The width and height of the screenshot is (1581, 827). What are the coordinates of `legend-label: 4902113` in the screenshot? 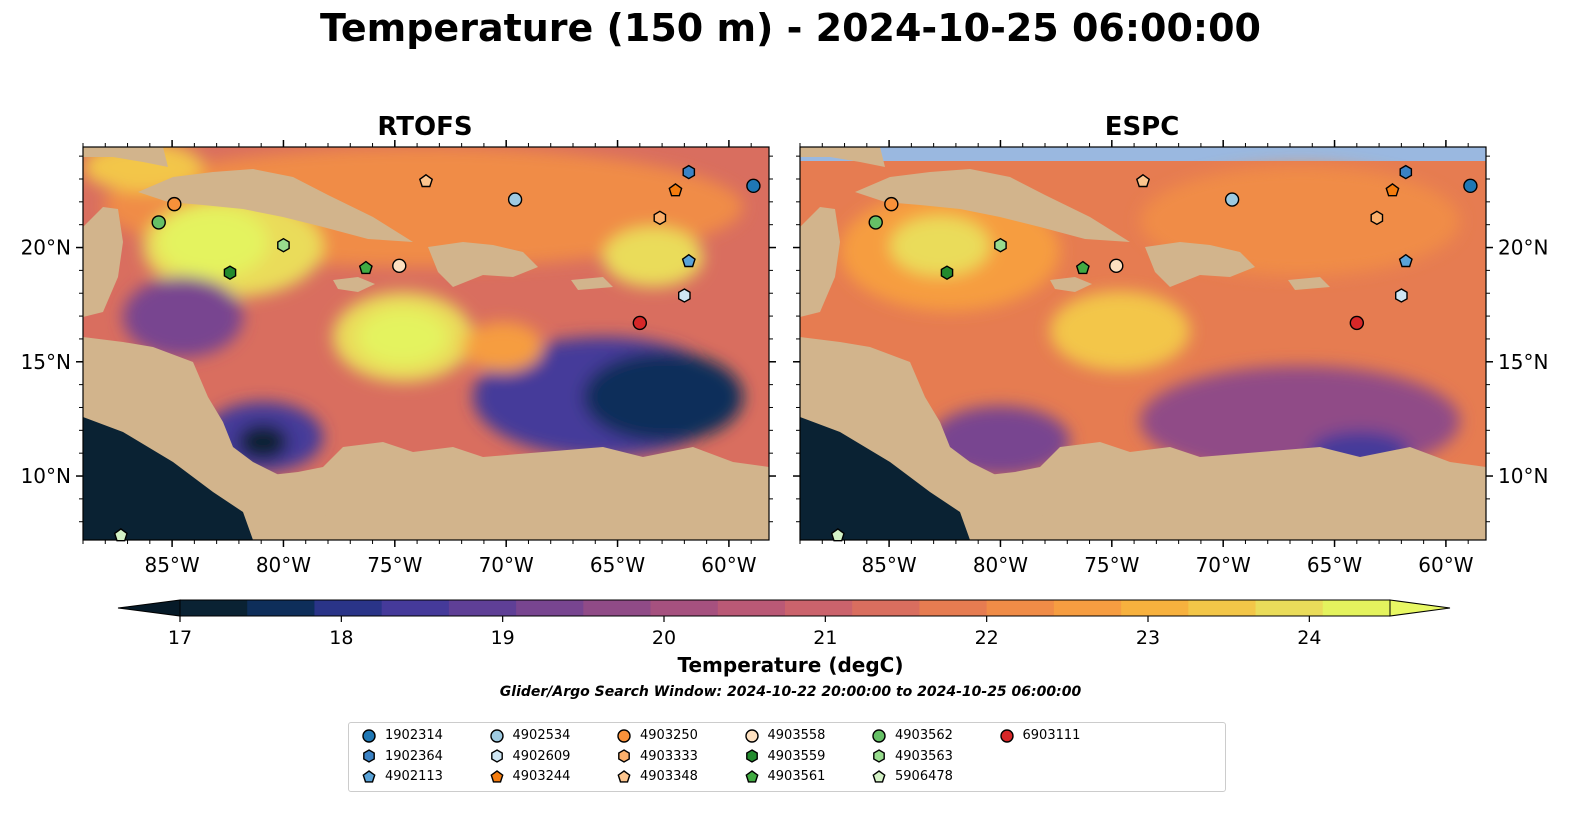 It's located at (414, 776).